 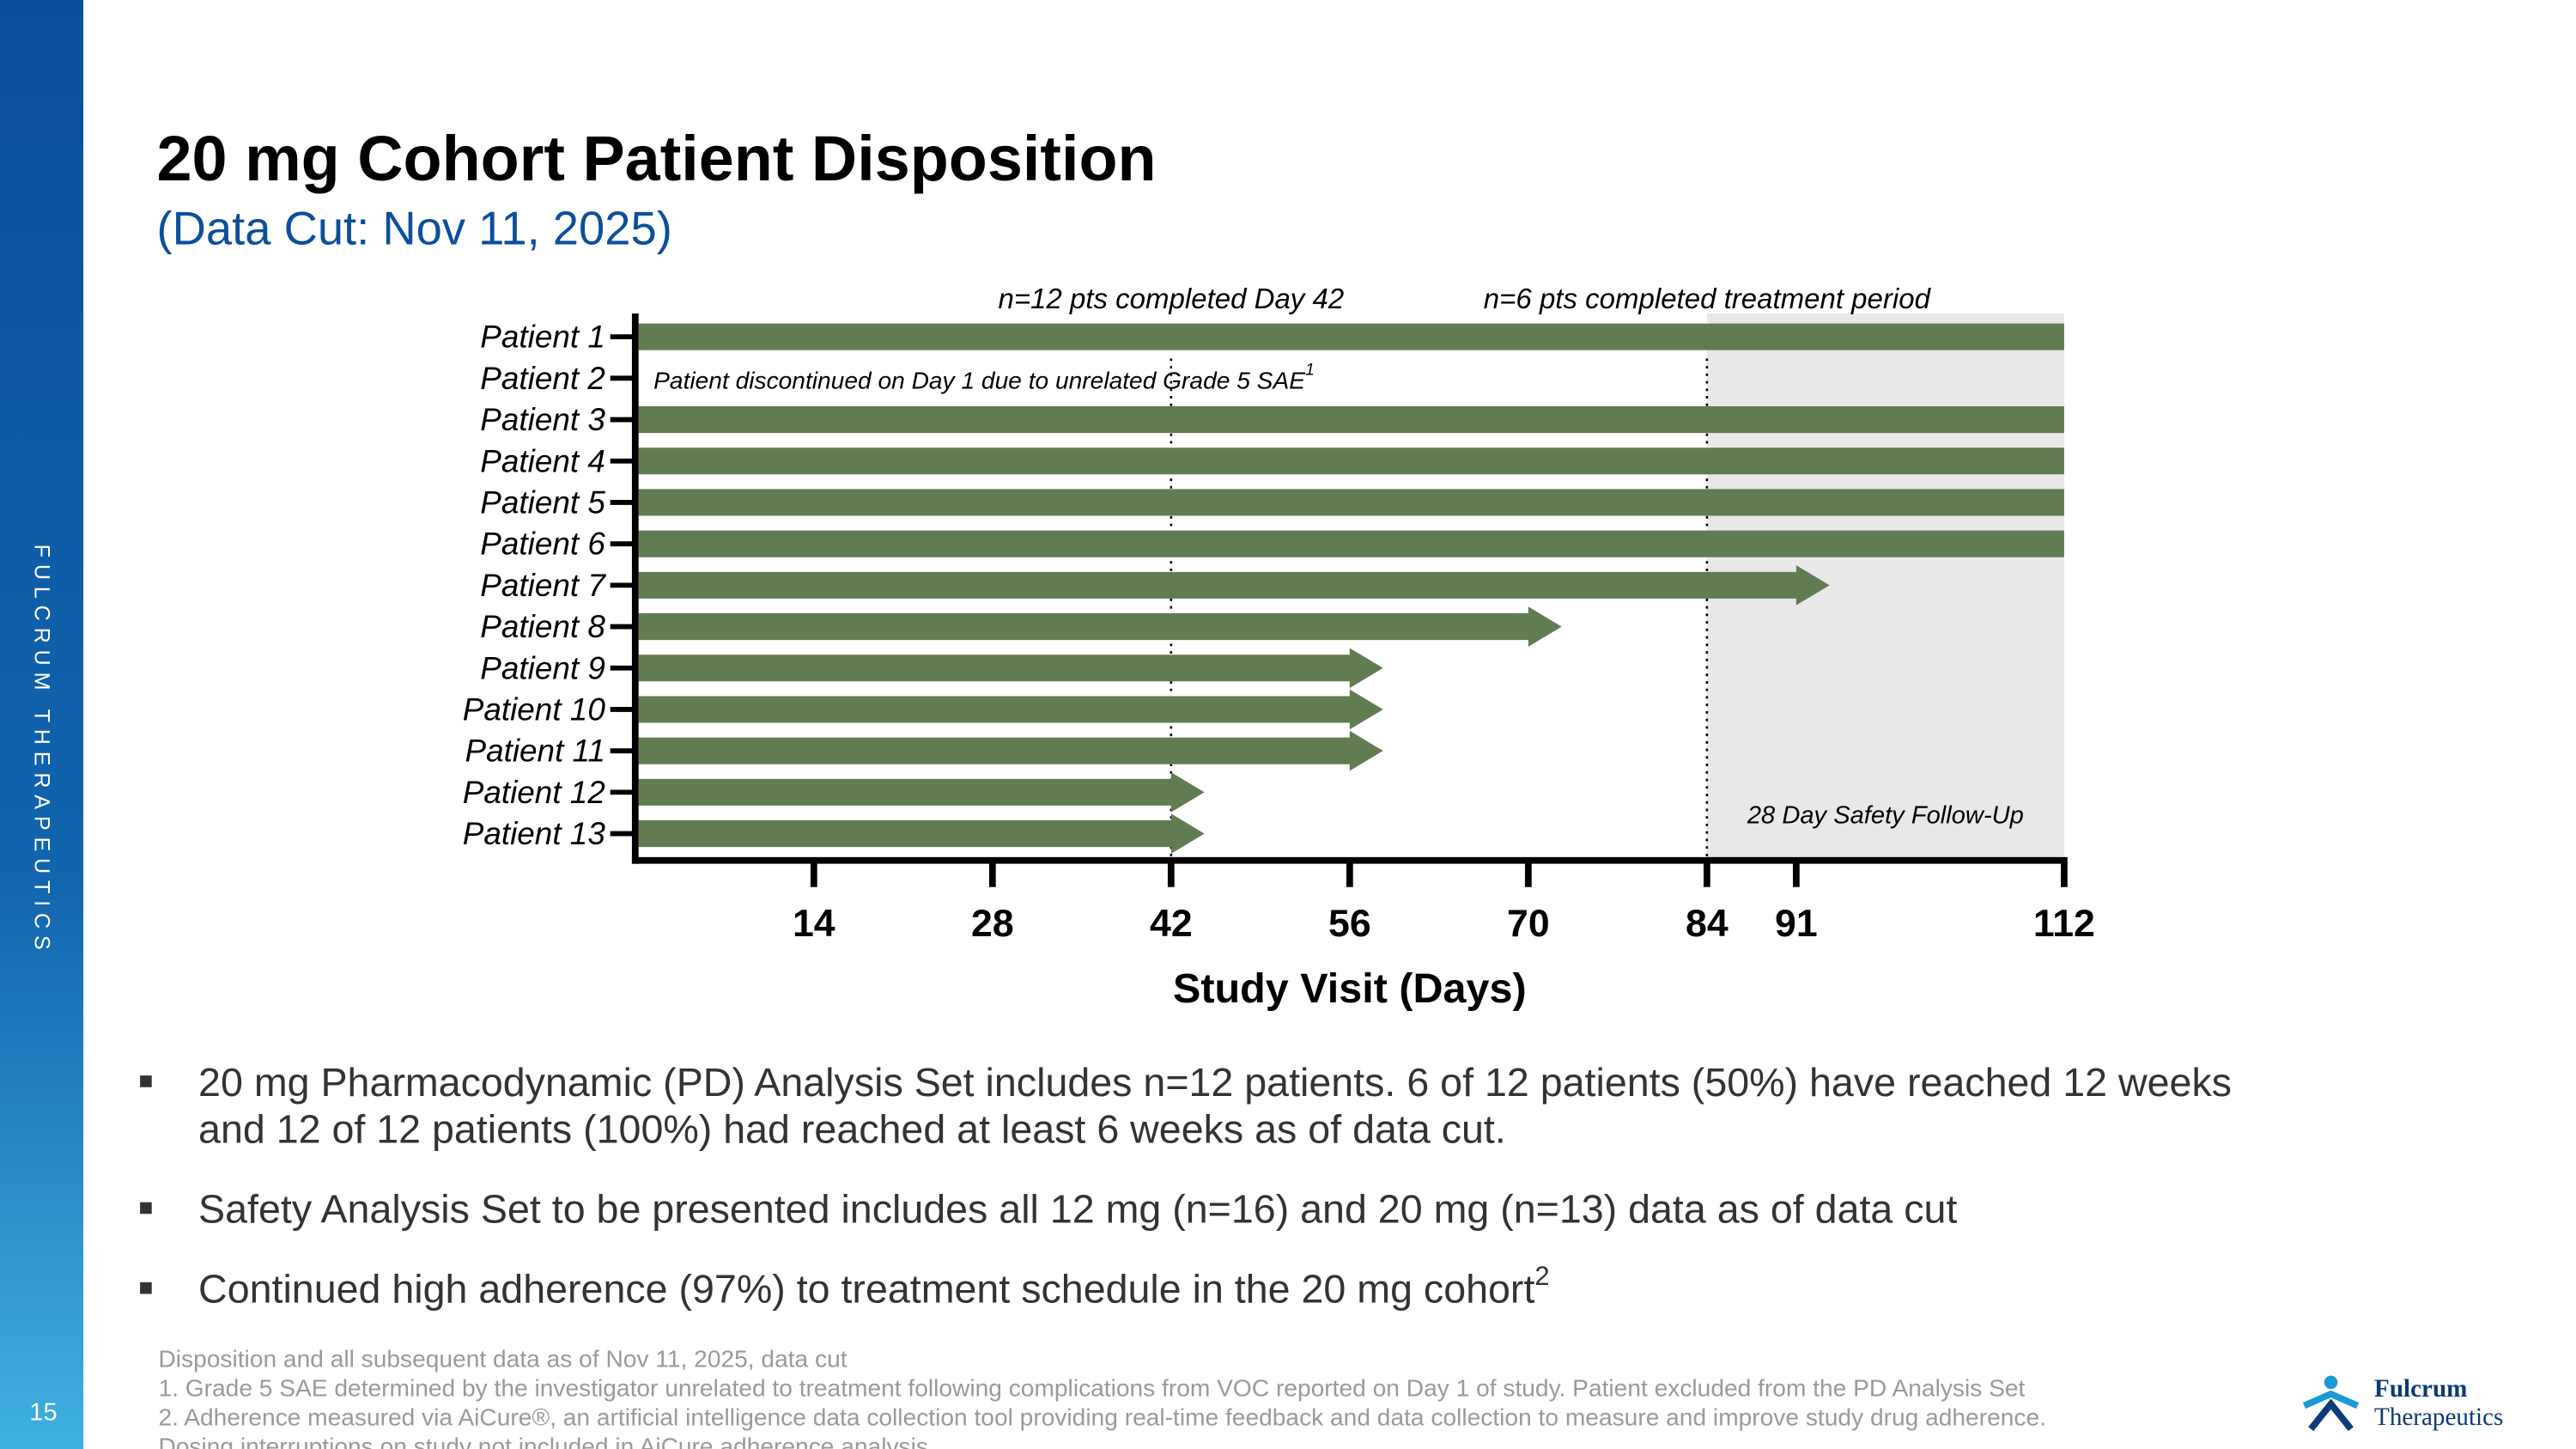 I want to click on logo-head, so click(x=2331, y=1382).